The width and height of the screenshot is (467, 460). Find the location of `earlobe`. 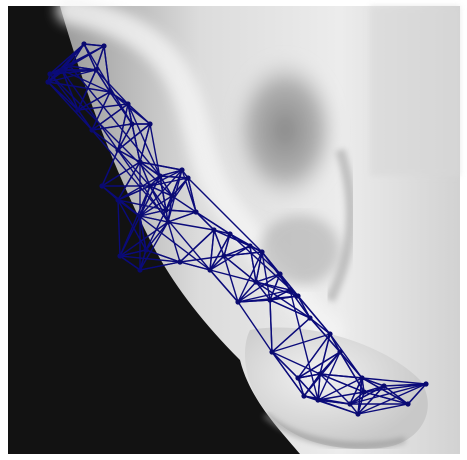

earlobe is located at coordinates (336, 388).